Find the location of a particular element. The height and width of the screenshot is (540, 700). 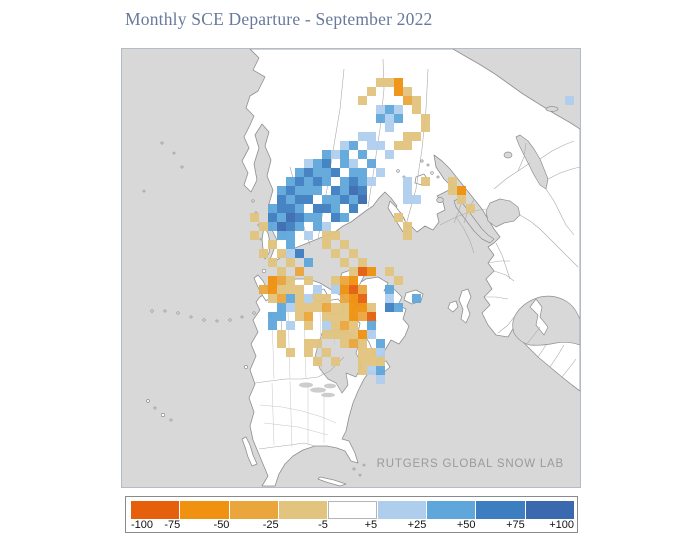

italy-peninsula is located at coordinates (539, 317).